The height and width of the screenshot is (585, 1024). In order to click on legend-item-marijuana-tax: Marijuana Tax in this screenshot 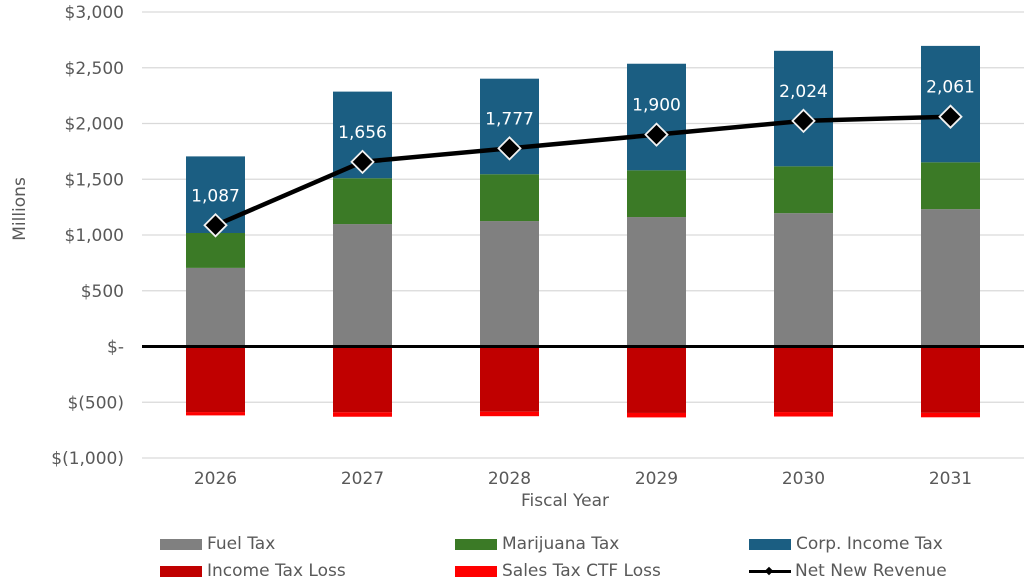, I will do `click(537, 544)`.